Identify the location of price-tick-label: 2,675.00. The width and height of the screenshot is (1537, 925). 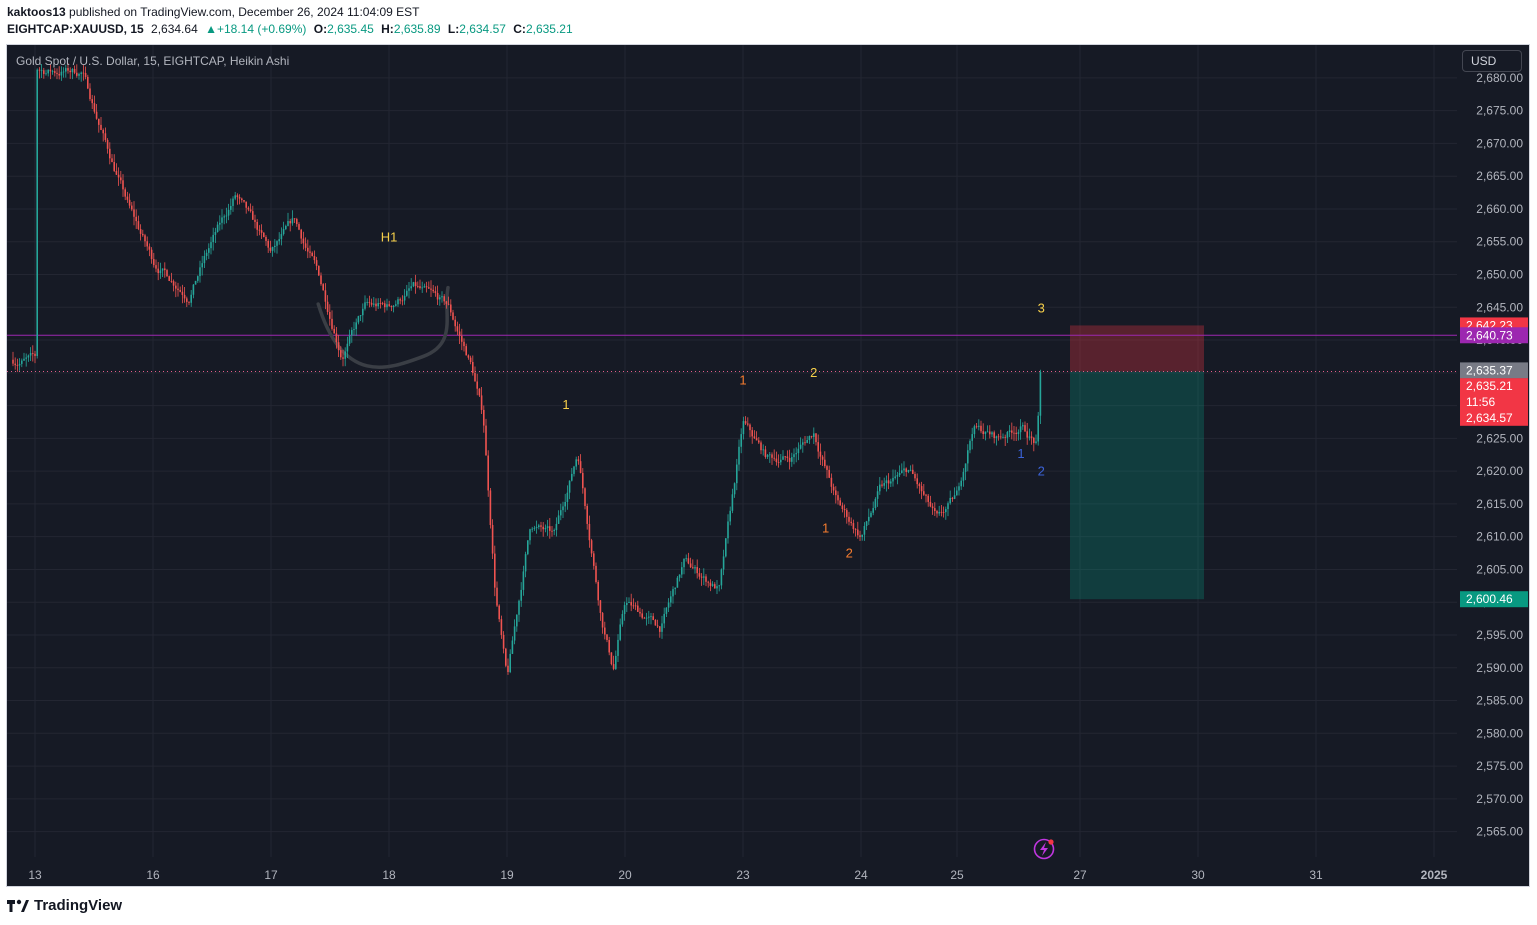
(1499, 111).